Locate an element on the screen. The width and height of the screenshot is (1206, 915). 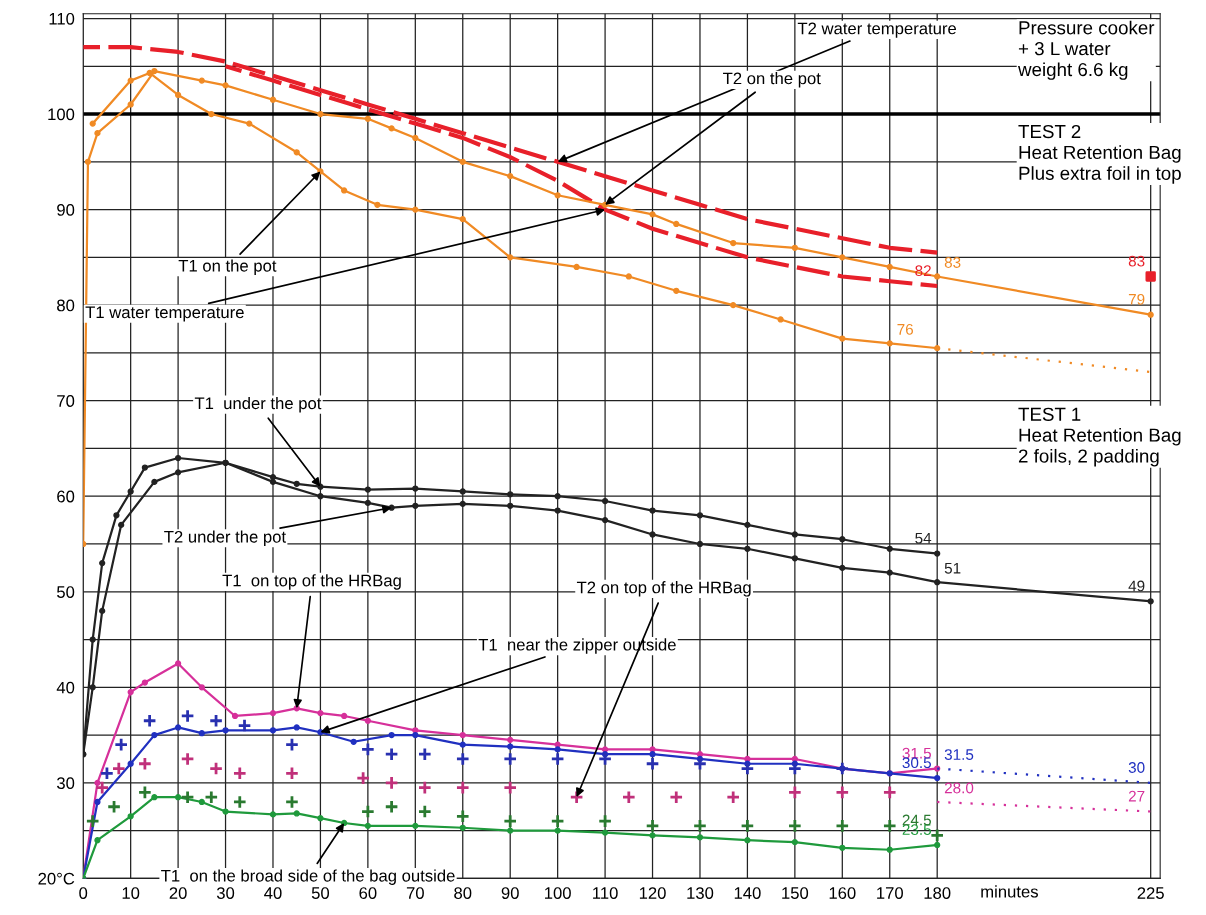
x-tick-label: 30 is located at coordinates (225, 893).